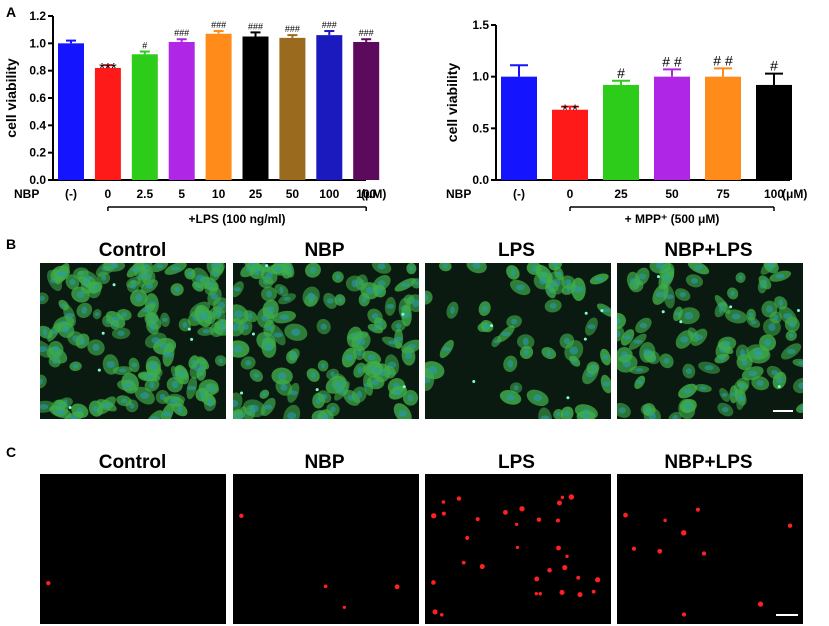 Image resolution: width=829 pixels, height=626 pixels. What do you see at coordinates (37, 180) in the screenshot?
I see `y-tick-label: 0.0` at bounding box center [37, 180].